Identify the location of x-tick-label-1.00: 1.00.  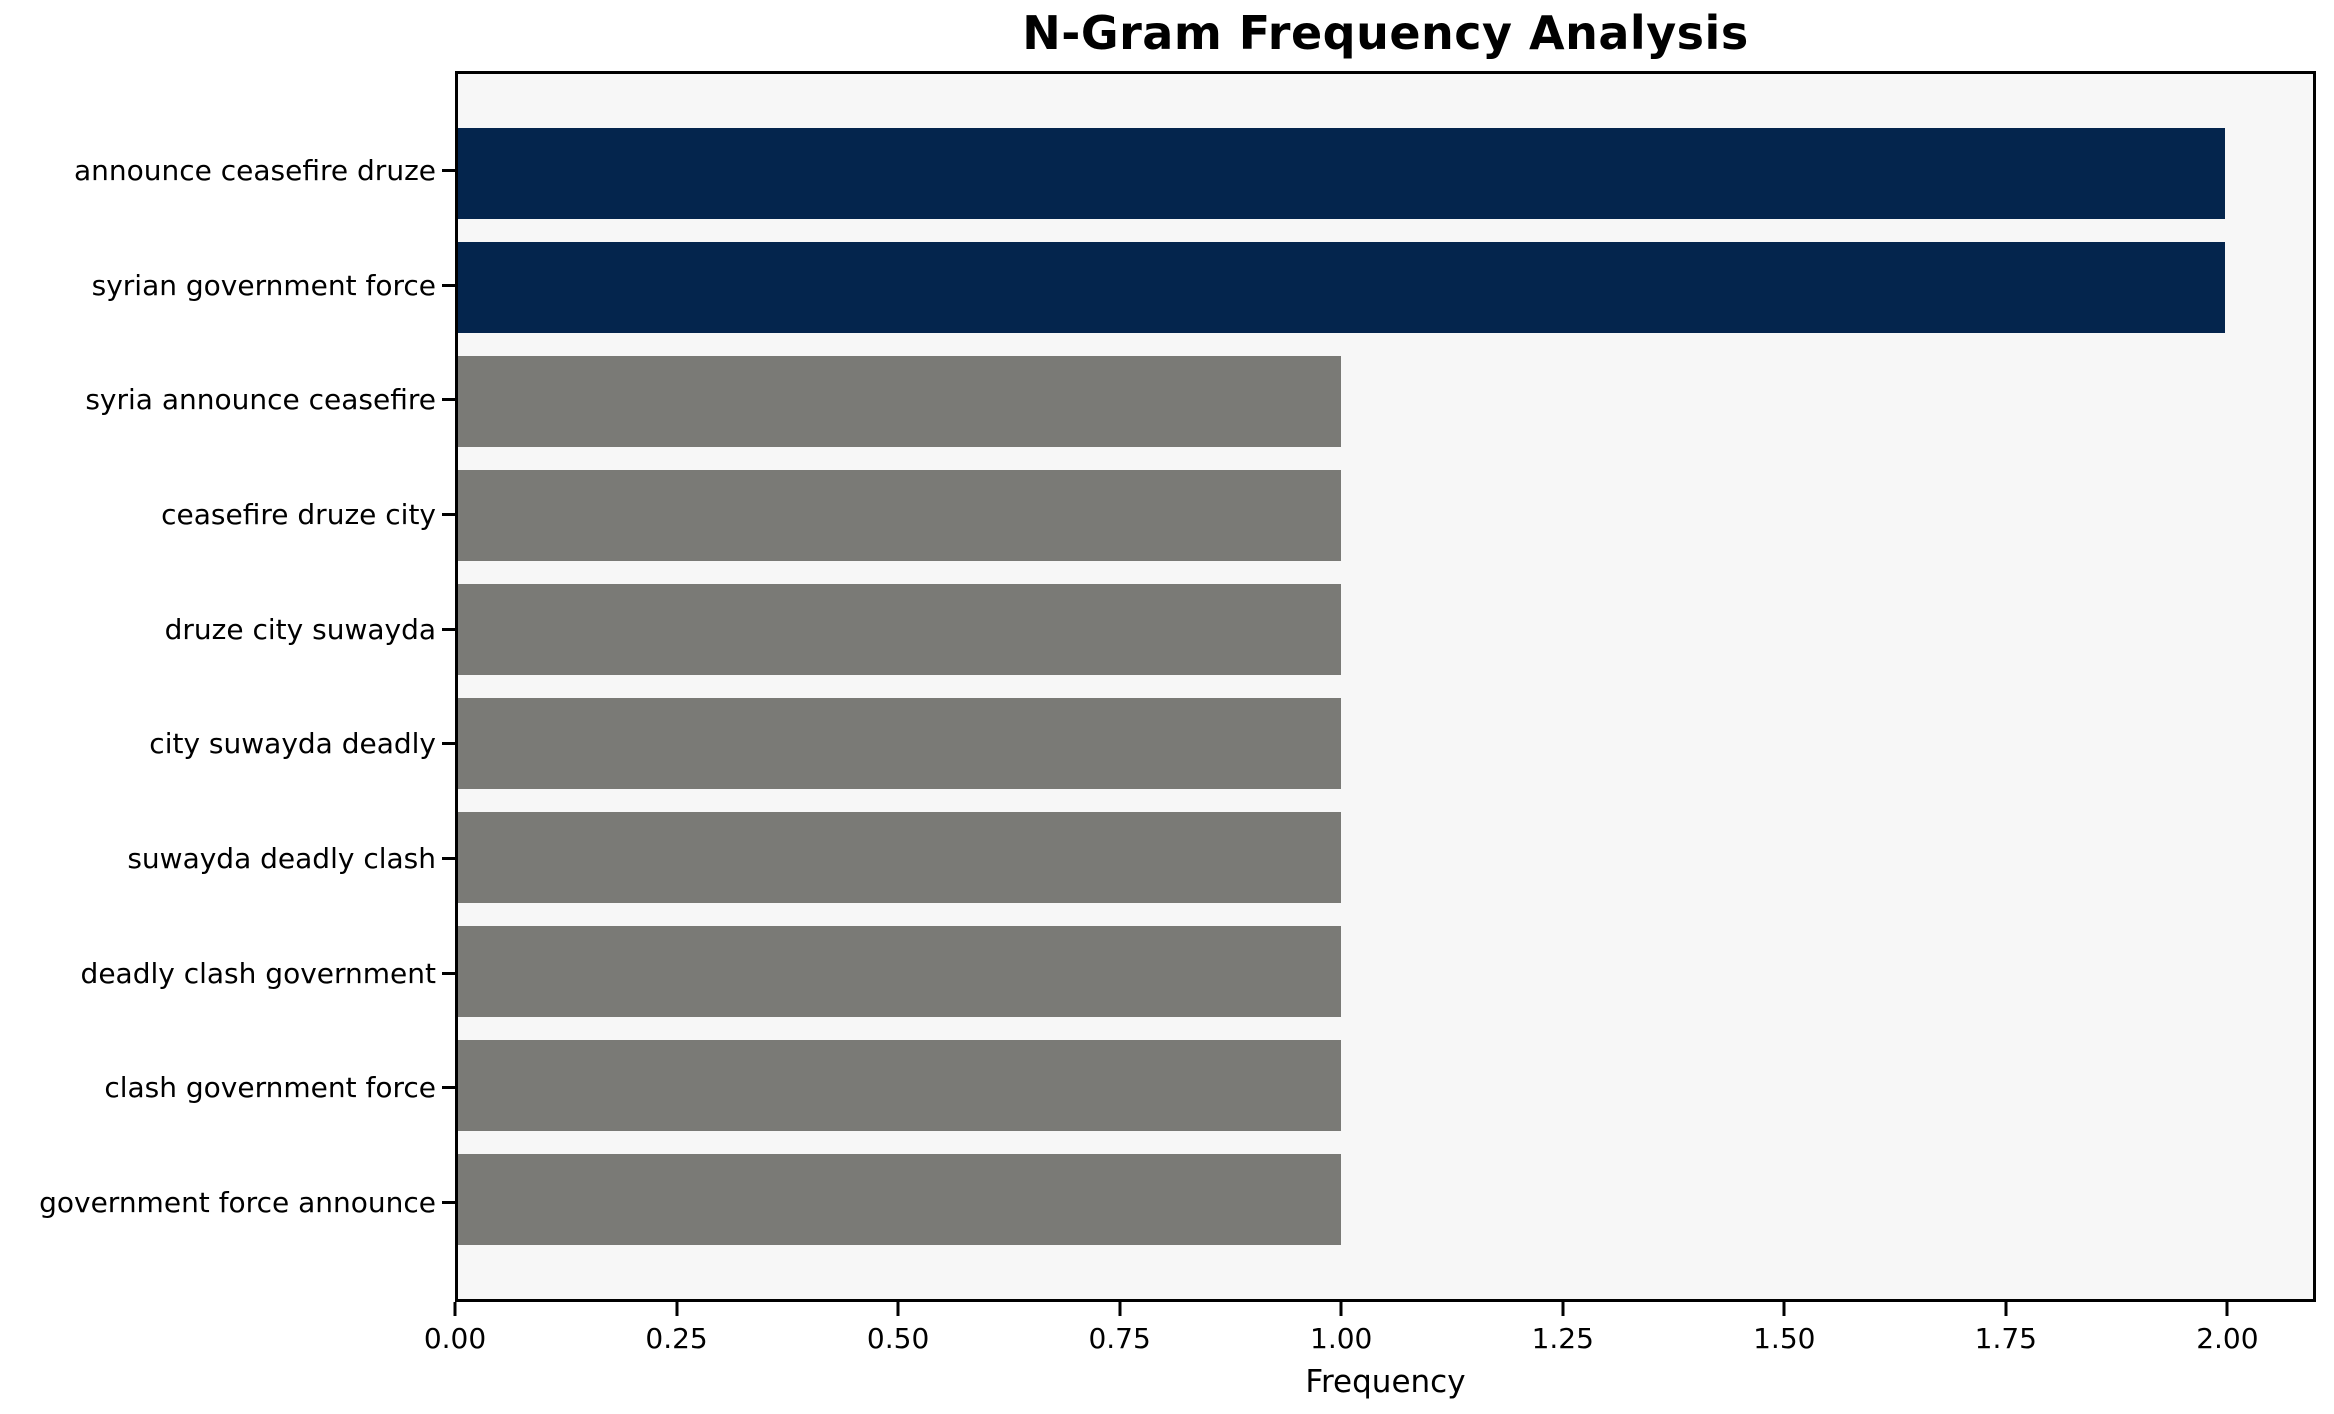
(1341, 1338).